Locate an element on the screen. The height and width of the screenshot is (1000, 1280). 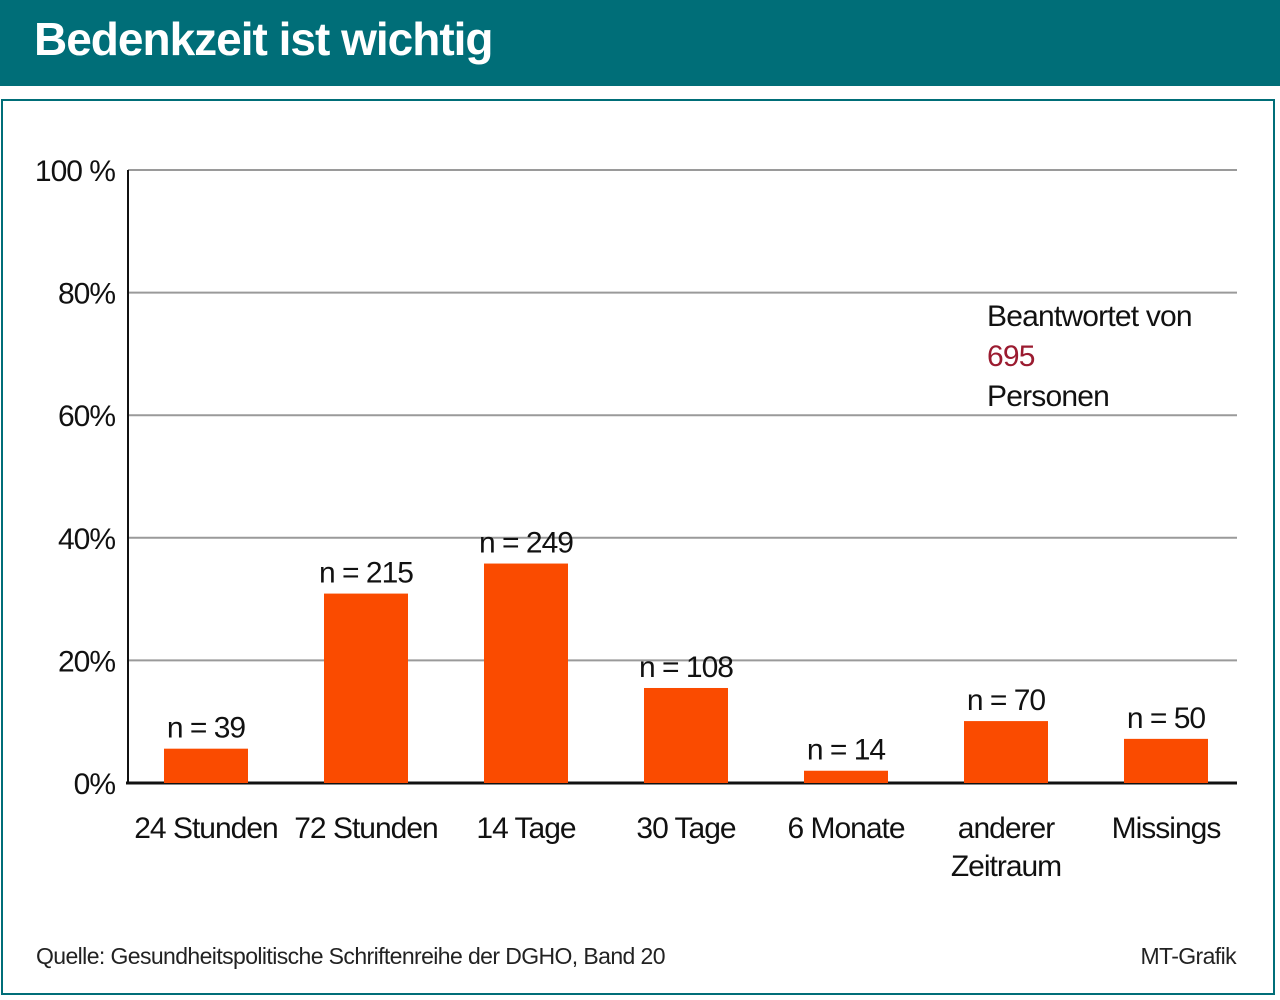
x-tick-label: 30 Tage is located at coordinates (686, 828).